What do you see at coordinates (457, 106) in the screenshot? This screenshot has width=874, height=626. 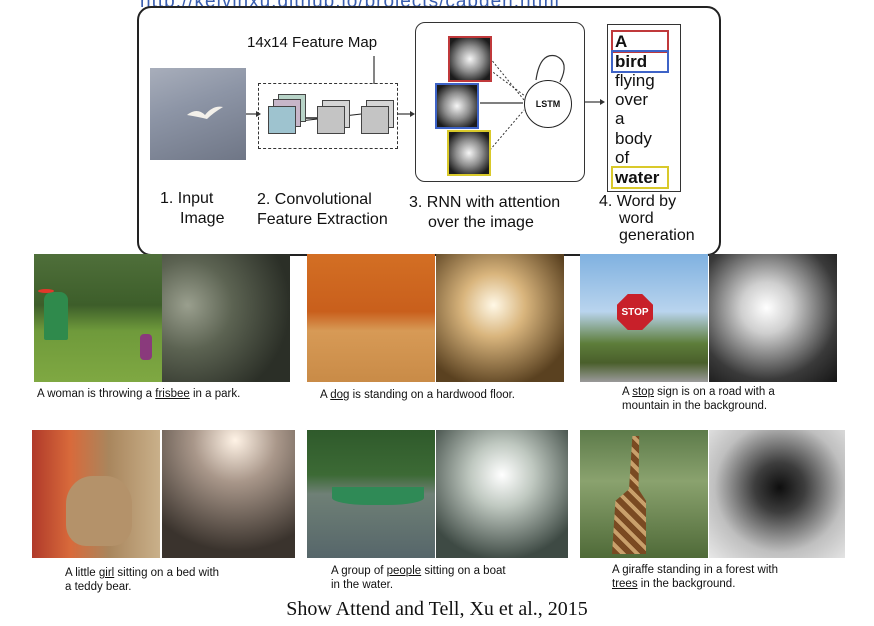 I see `attention-map-blue` at bounding box center [457, 106].